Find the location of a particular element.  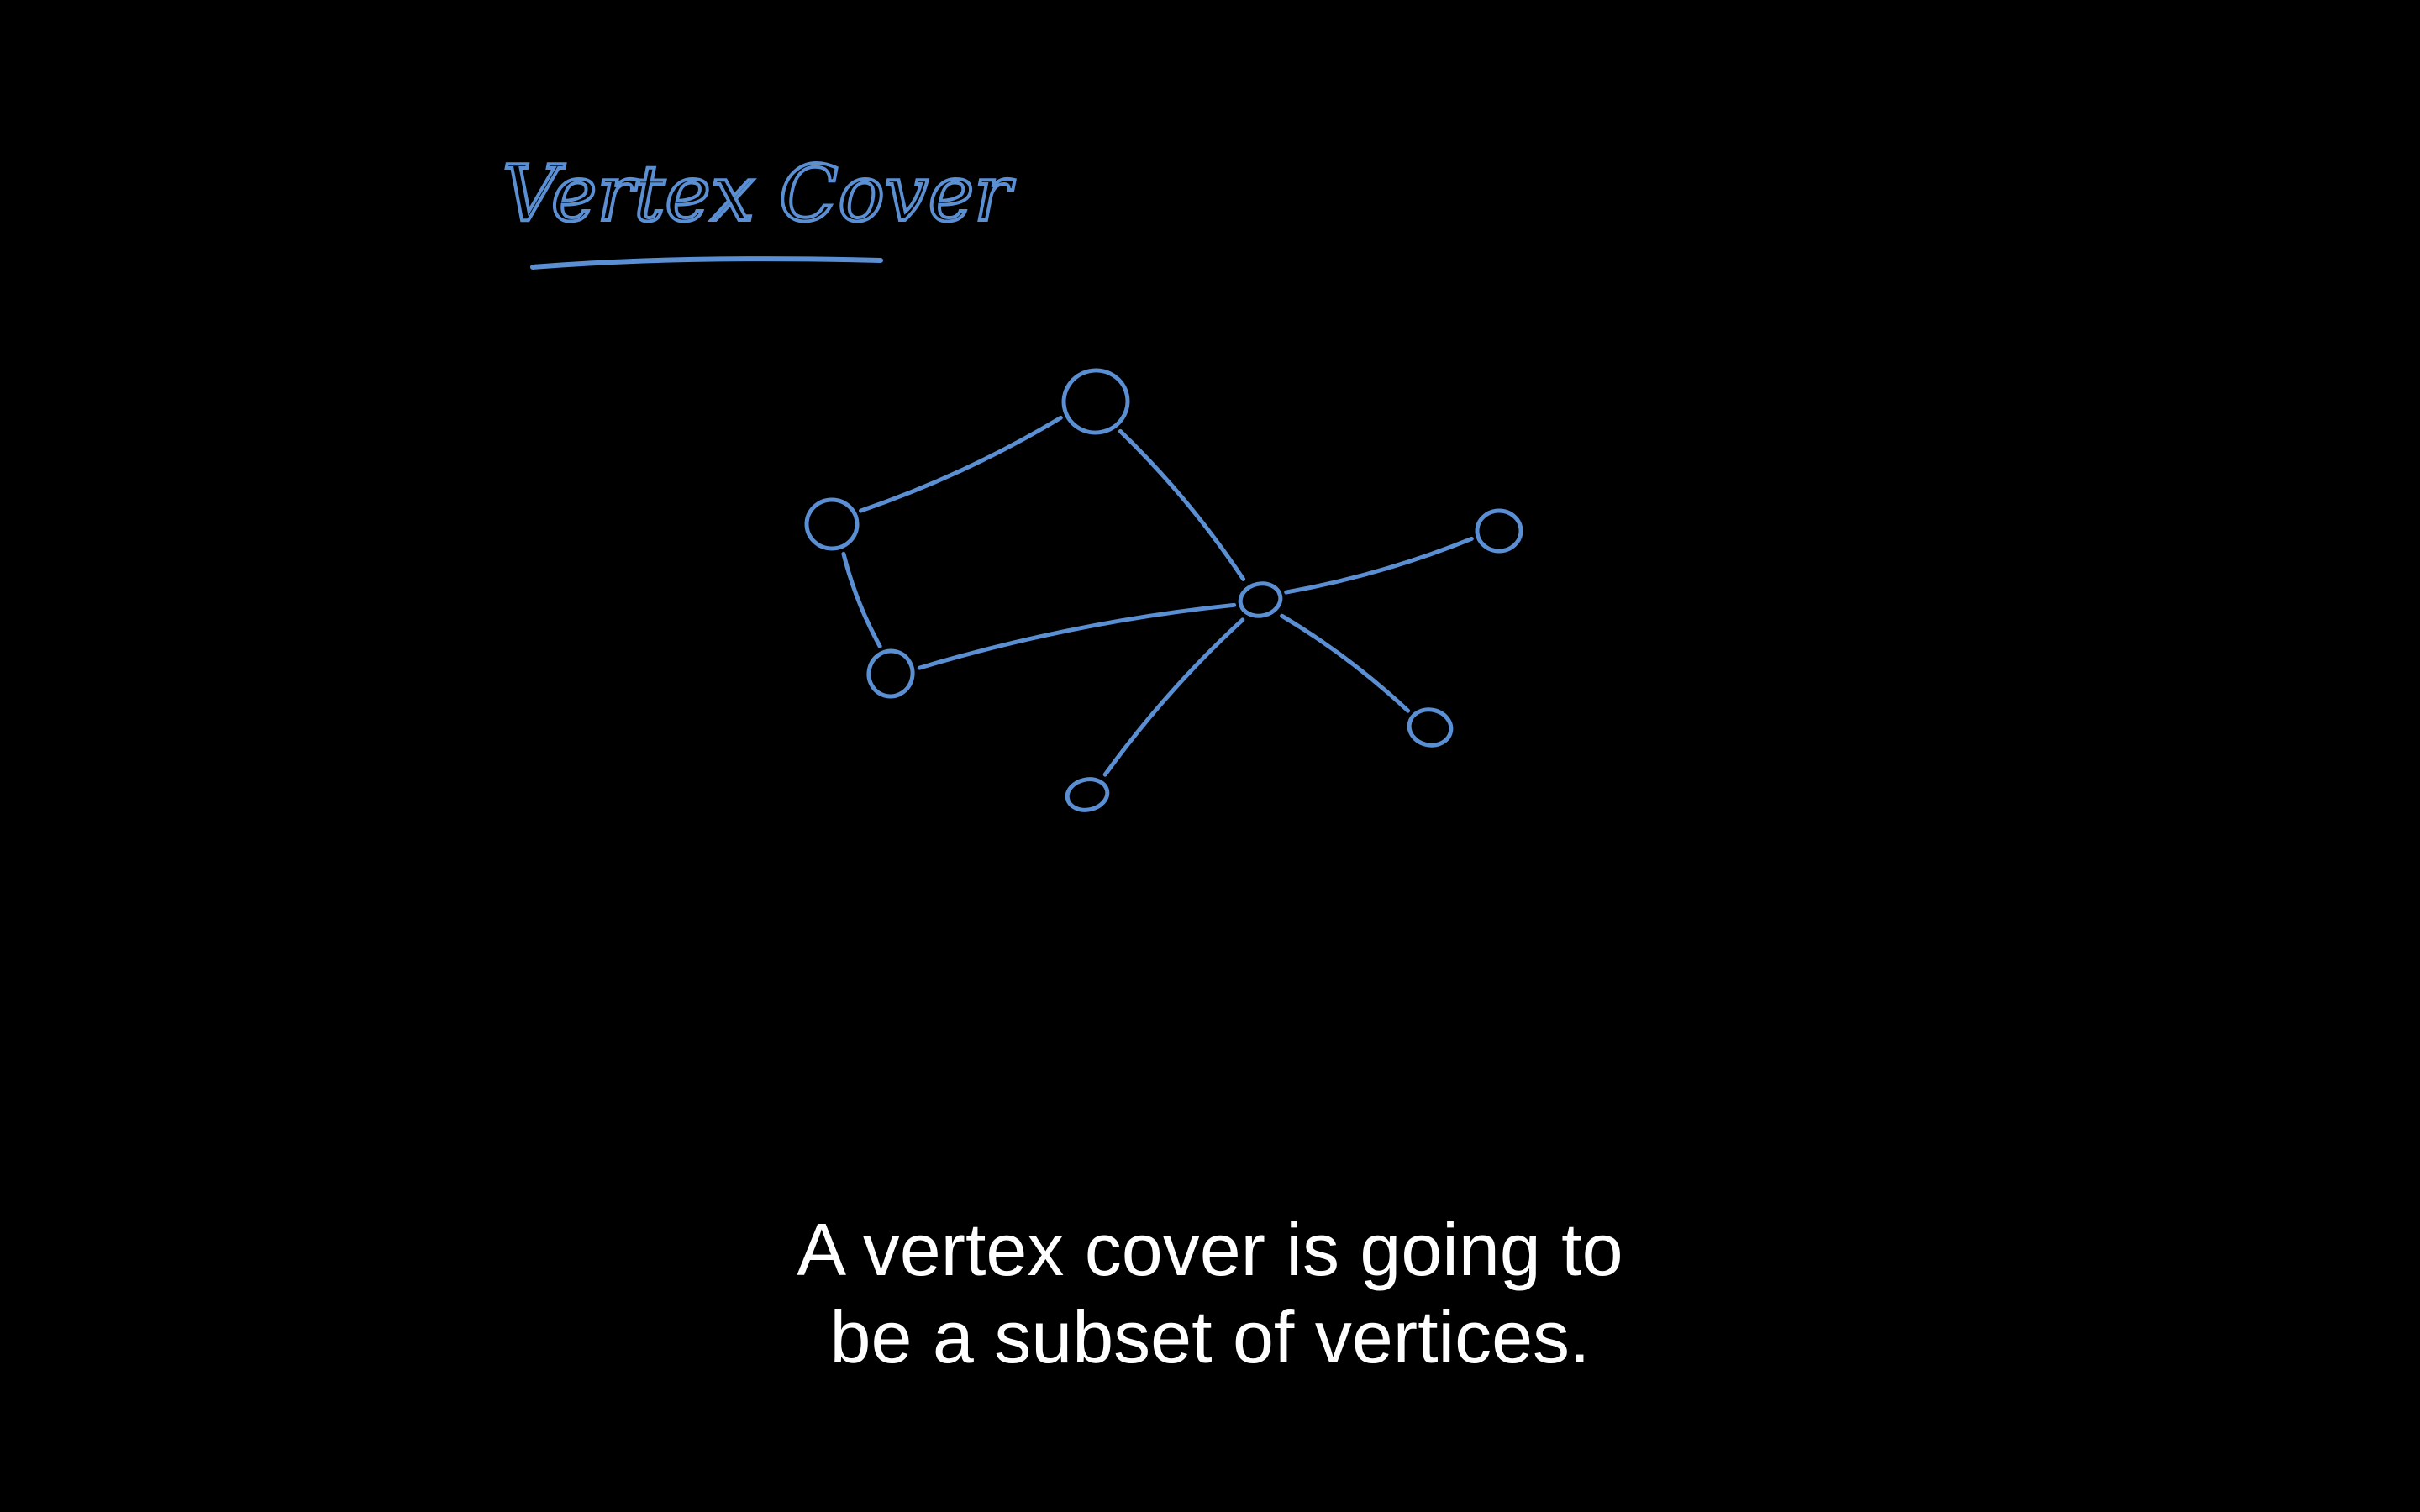

graph-nodes is located at coordinates (1164, 590).